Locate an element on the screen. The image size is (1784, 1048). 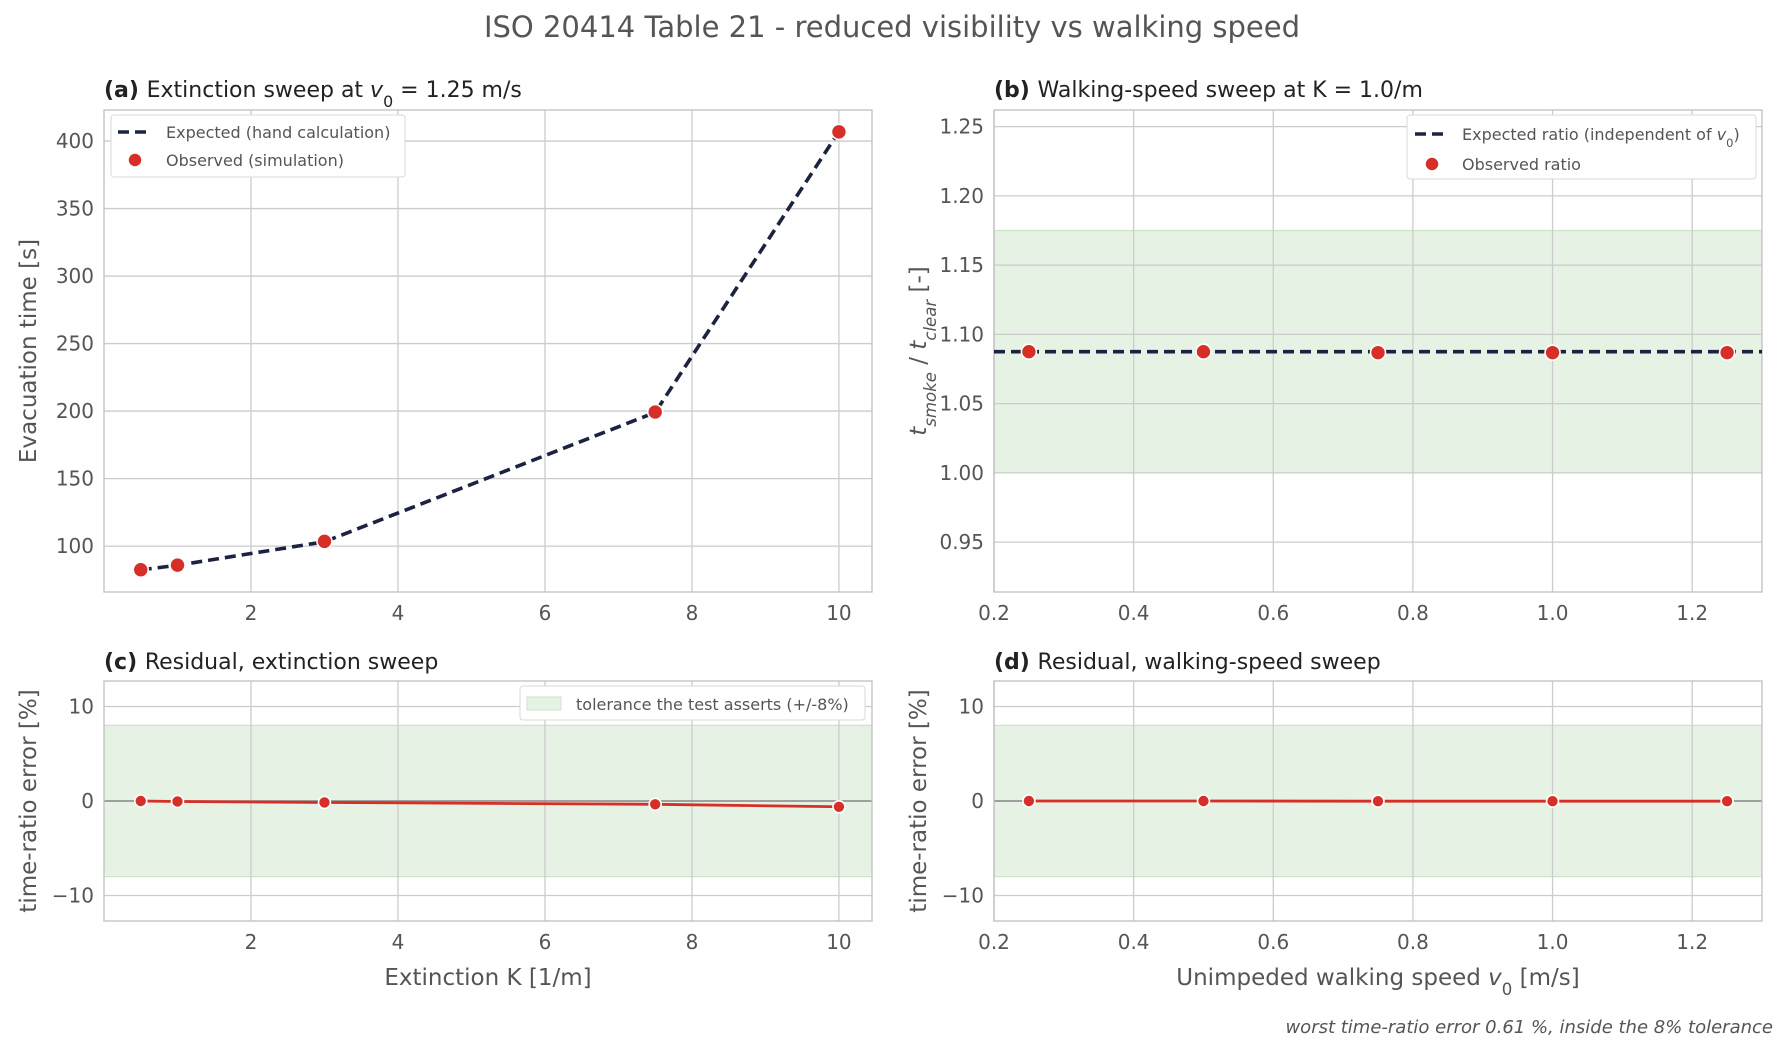
y-tick-label: 1.15 is located at coordinates (961, 265).